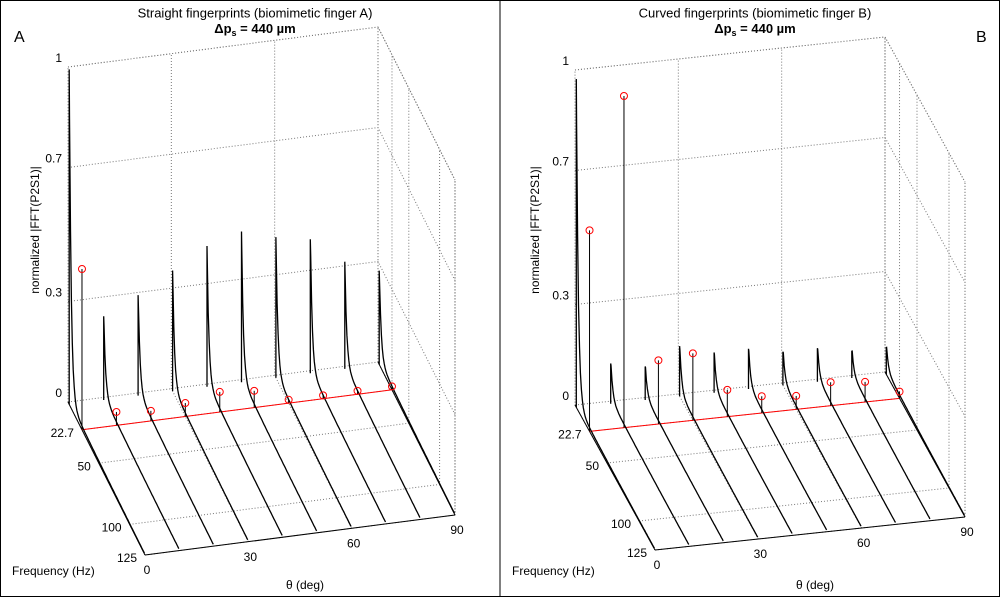 This screenshot has width=1000, height=597. Describe the element at coordinates (19, 37) in the screenshot. I see `panel-label: A` at that location.